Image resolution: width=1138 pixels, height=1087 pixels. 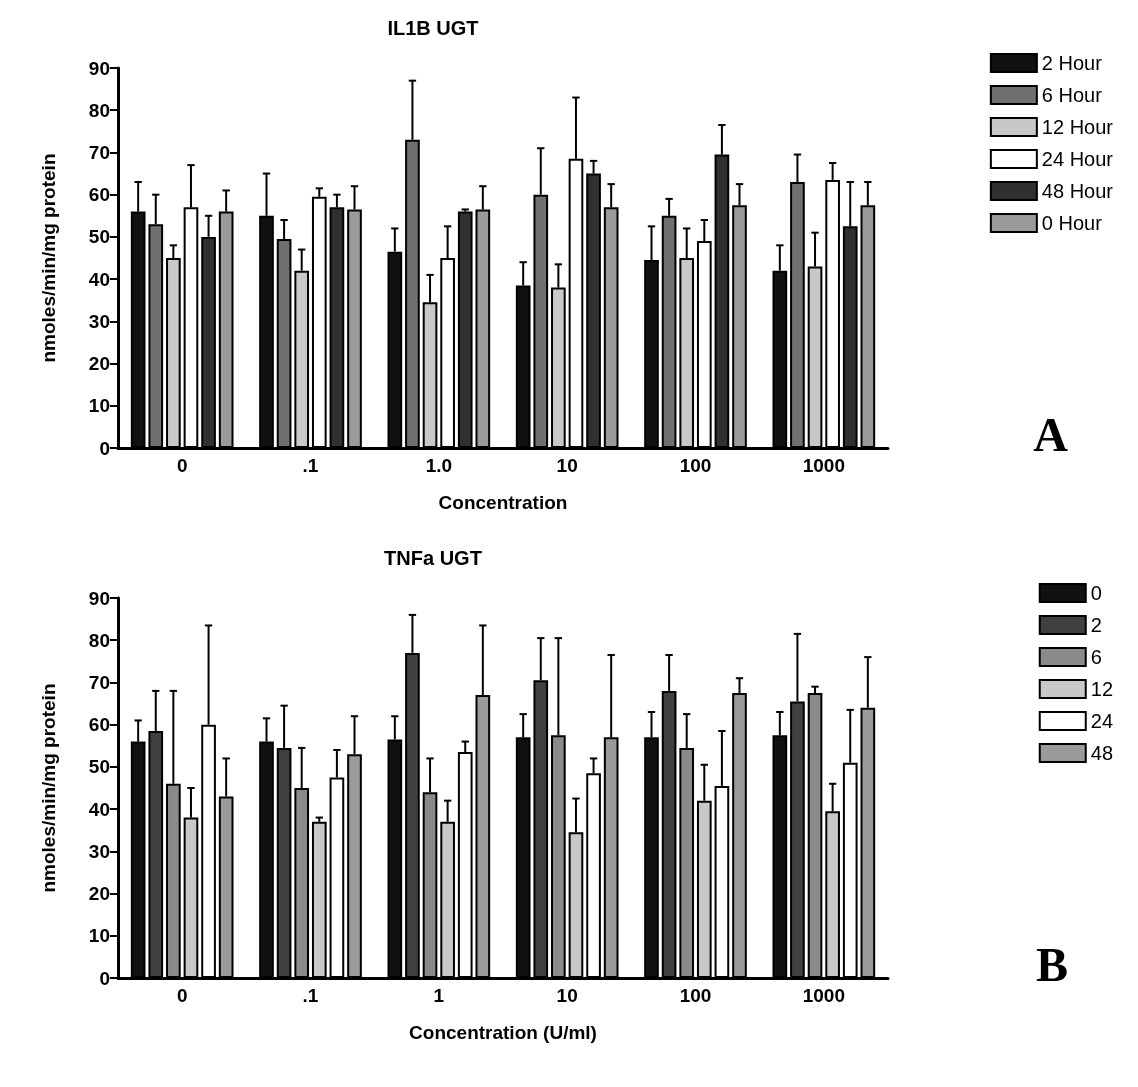 What do you see at coordinates (1051, 964) in the screenshot?
I see `text: B` at bounding box center [1051, 964].